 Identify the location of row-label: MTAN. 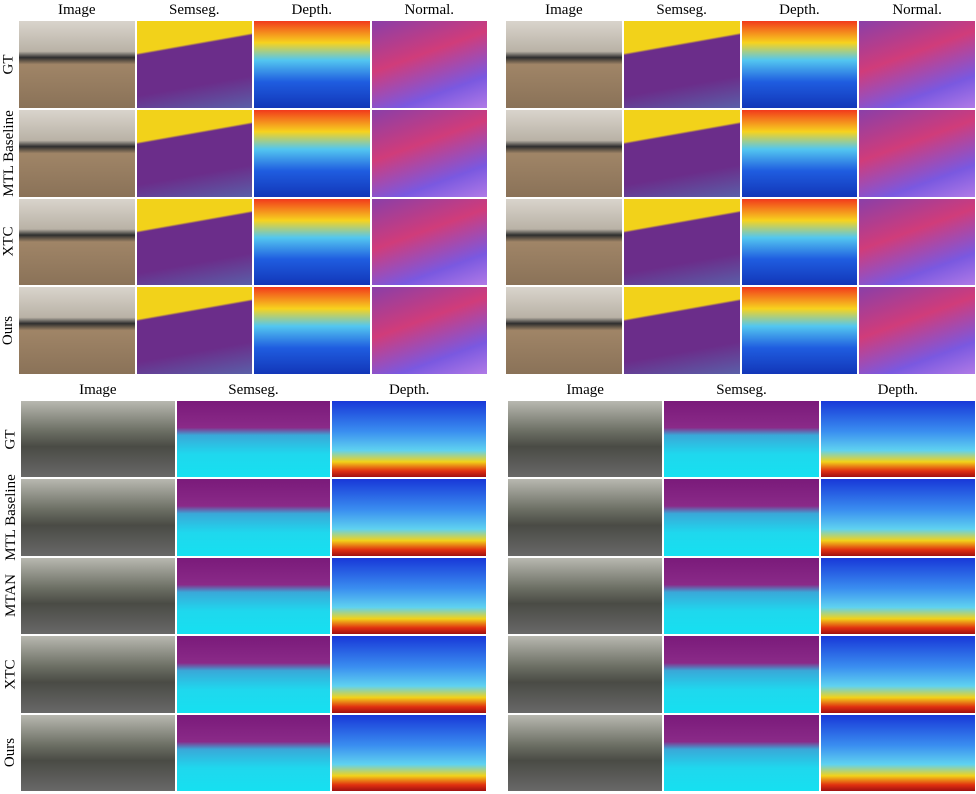
(11, 596).